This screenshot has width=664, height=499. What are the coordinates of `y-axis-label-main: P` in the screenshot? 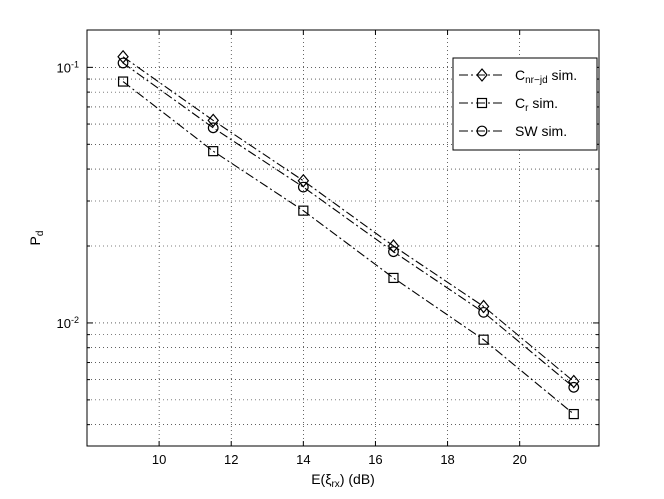 It's located at (35, 240).